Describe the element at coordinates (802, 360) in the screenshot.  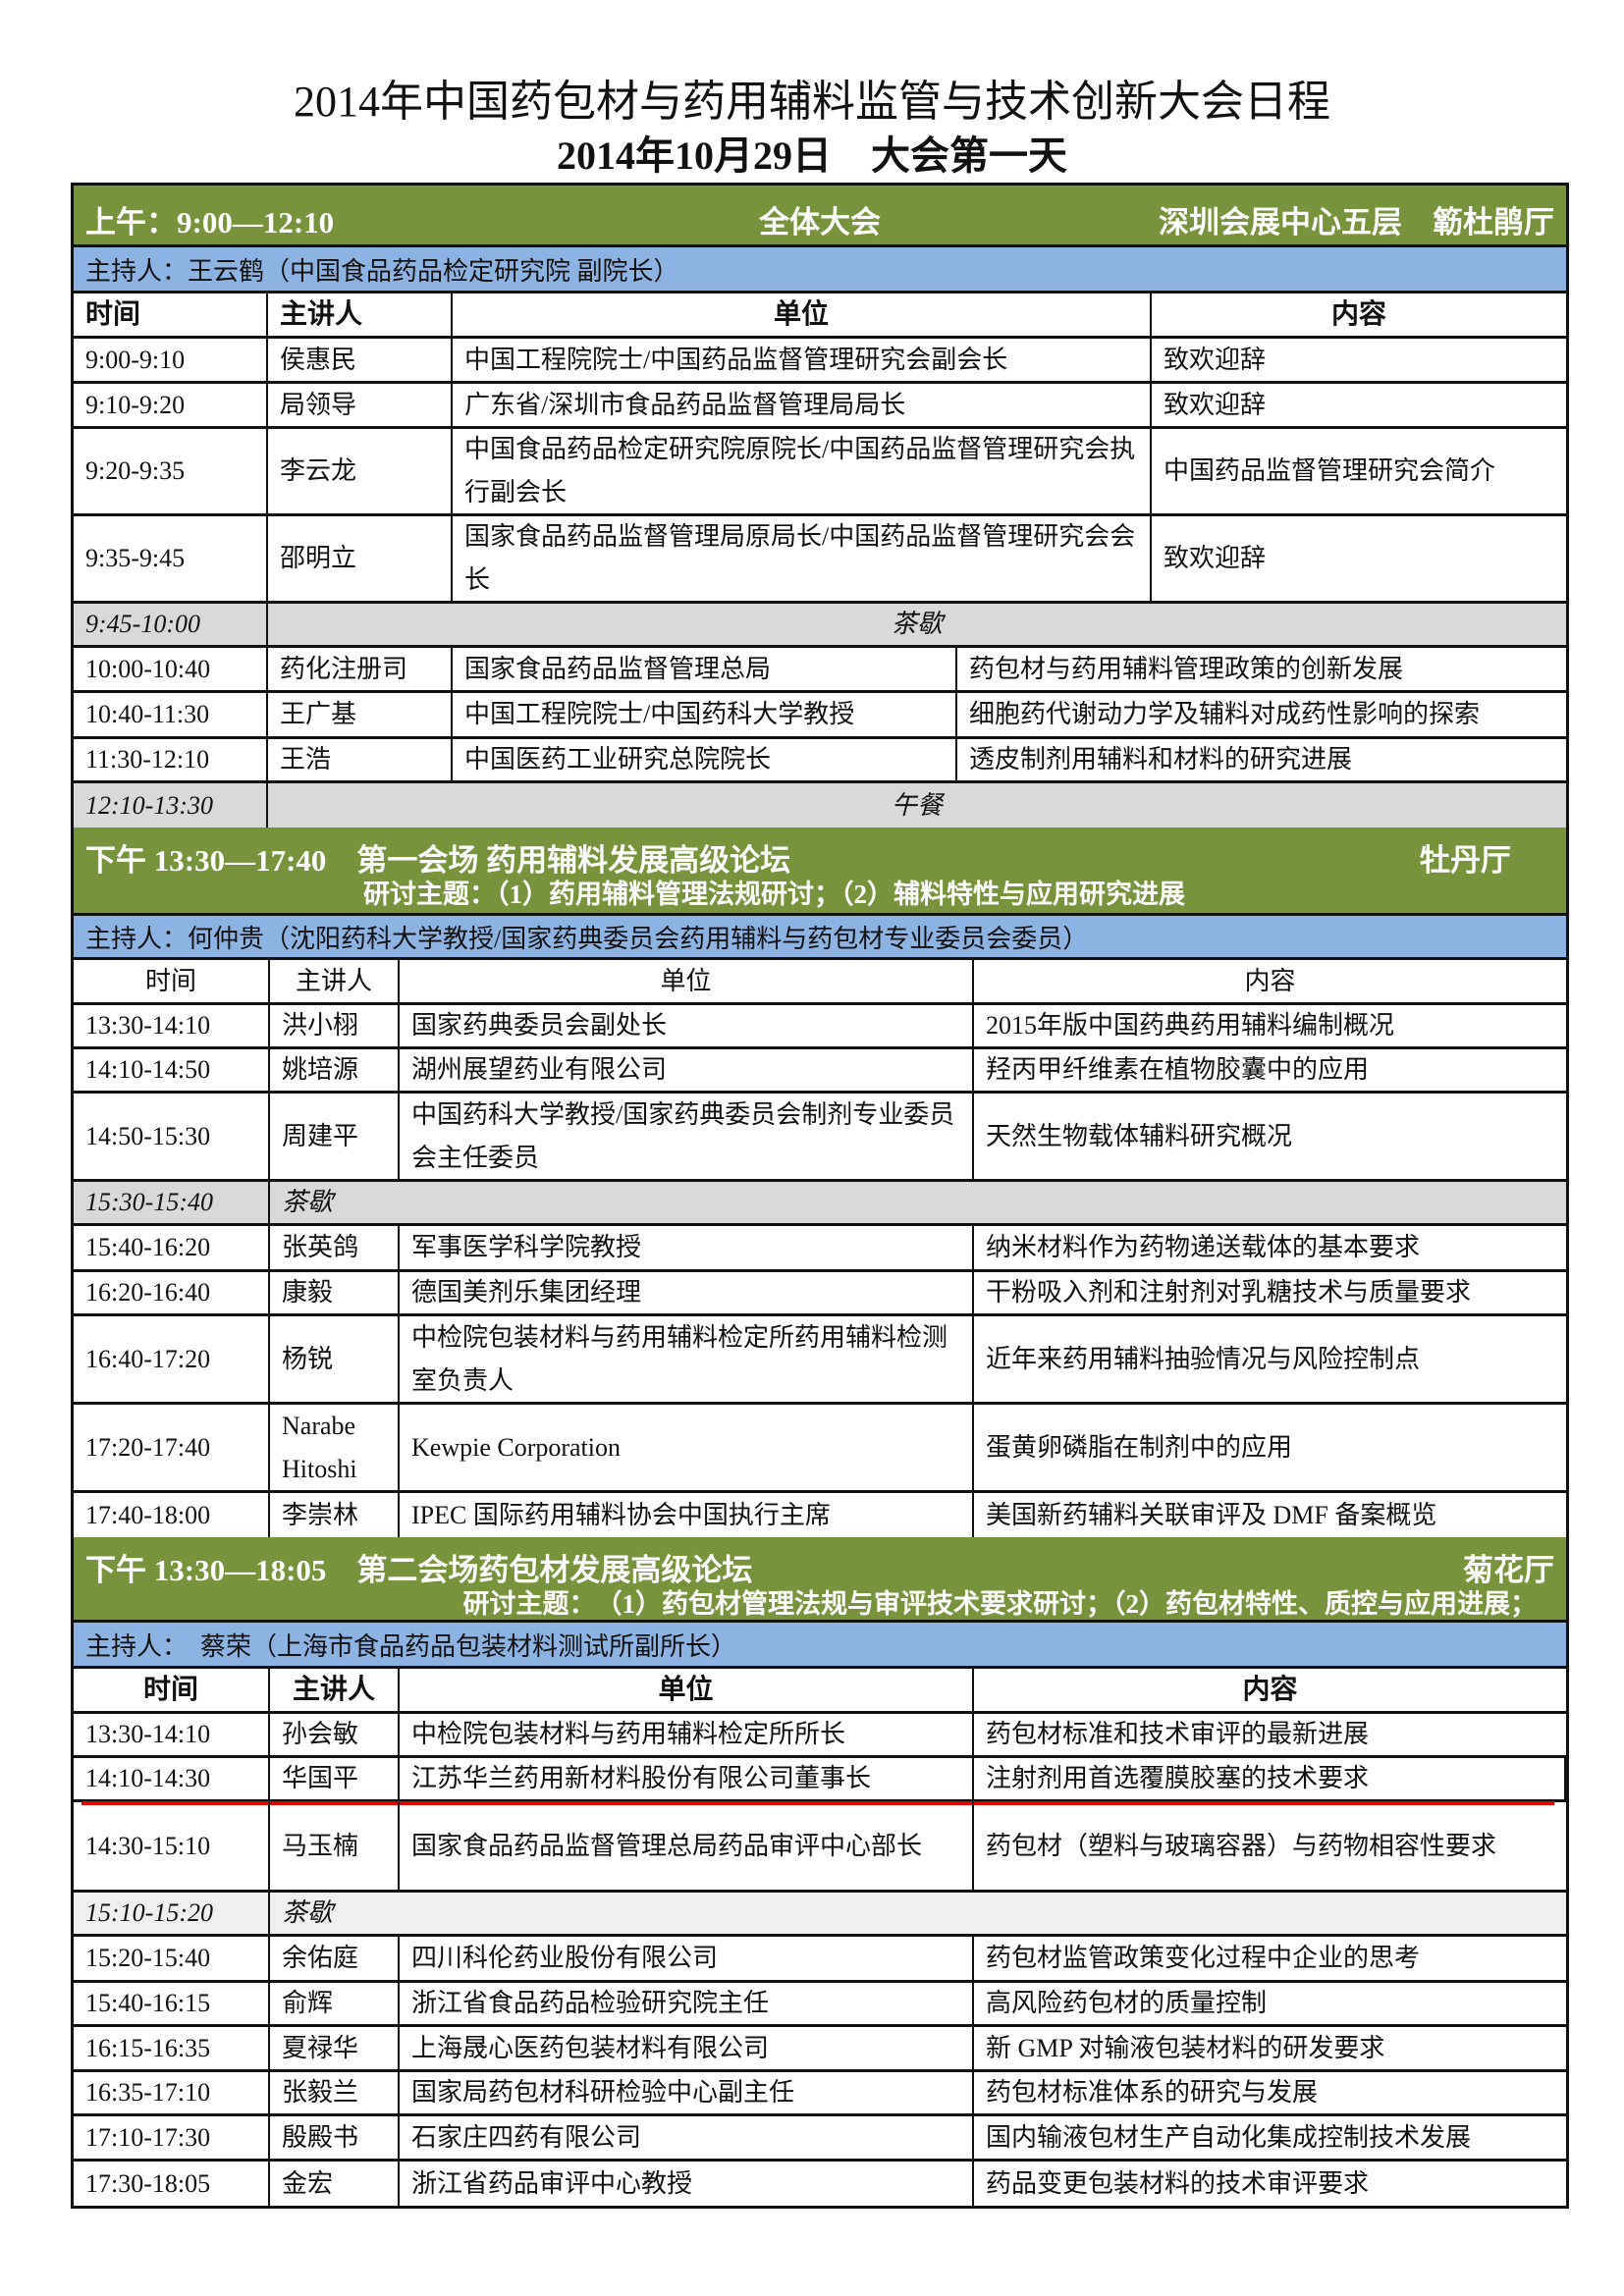
I see `cell-unit: 中国工程院院士/中国药品监督管理研究会副会长` at that location.